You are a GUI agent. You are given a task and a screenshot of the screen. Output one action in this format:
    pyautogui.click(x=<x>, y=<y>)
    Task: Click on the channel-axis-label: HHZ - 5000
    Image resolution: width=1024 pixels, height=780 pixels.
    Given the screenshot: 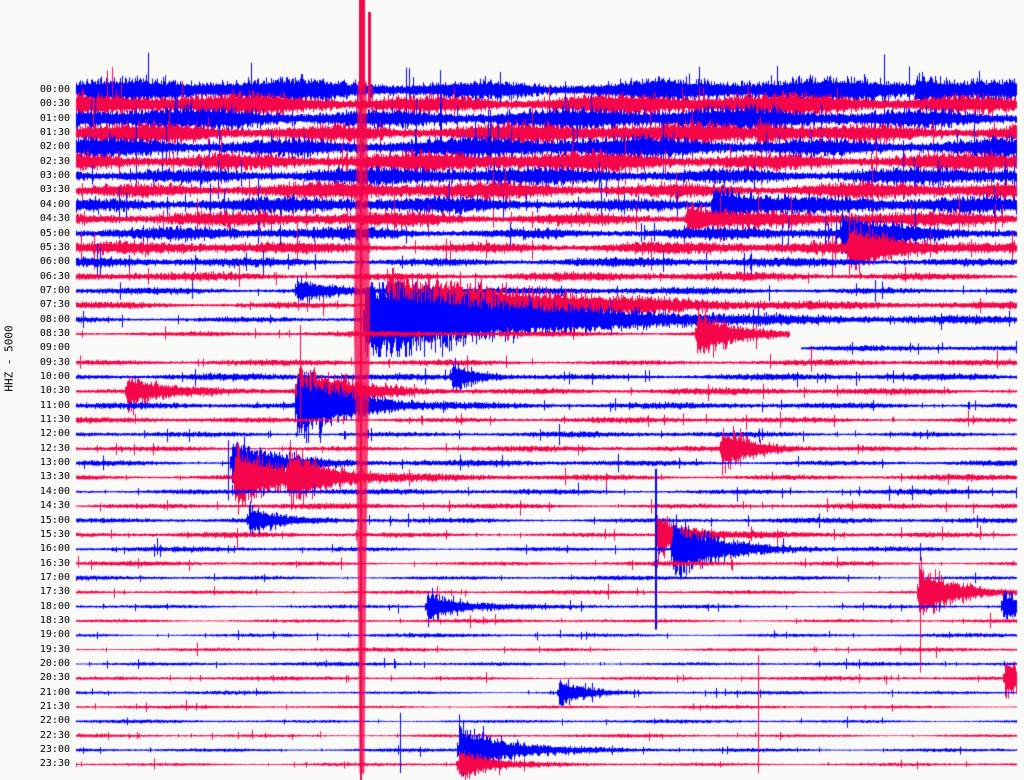 What is the action you would take?
    pyautogui.click(x=9, y=358)
    